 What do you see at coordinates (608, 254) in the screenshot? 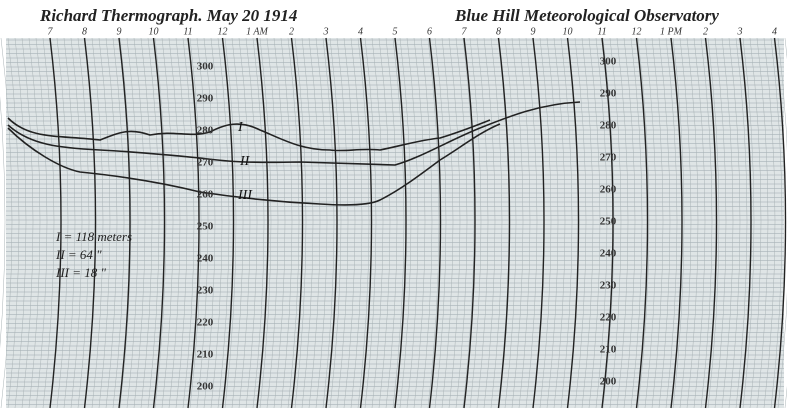
I see `scale-label: 240` at bounding box center [608, 254].